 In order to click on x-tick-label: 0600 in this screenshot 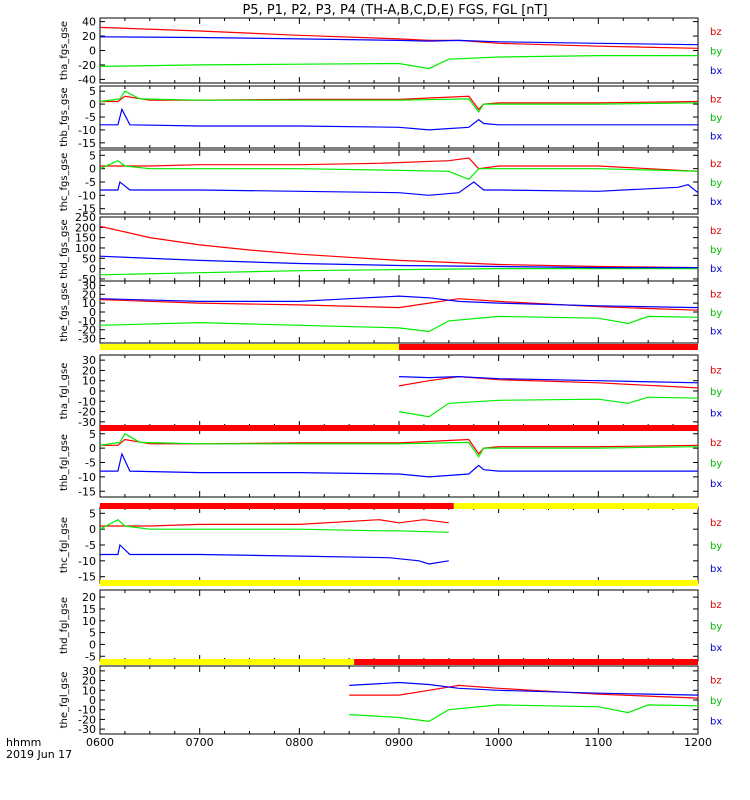, I will do `click(100, 742)`.